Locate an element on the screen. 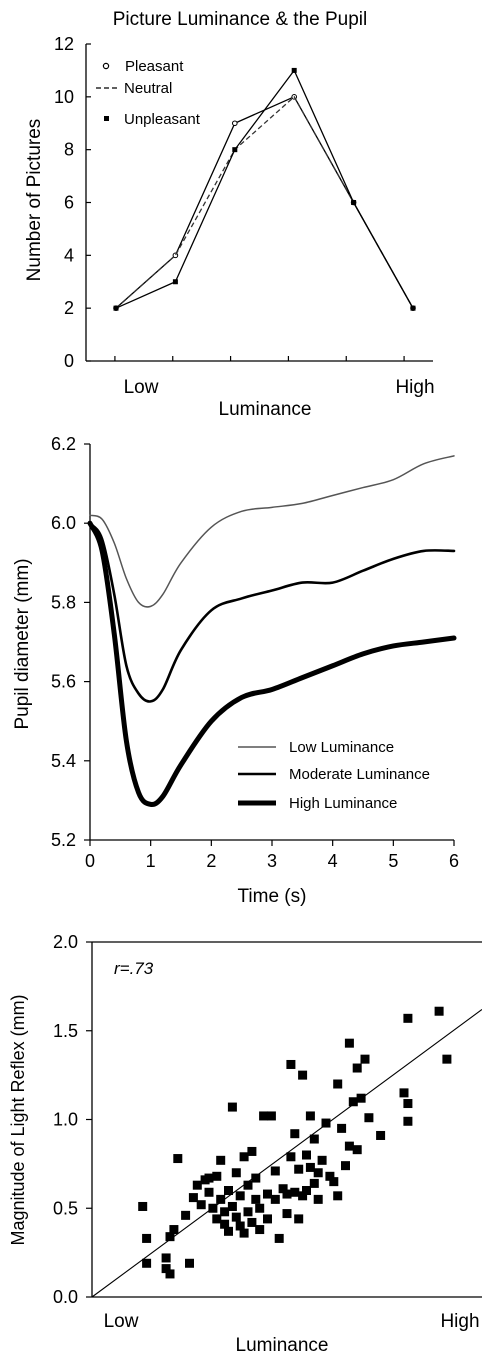  chart-1-y-tick-label: 12 is located at coordinates (64, 44).